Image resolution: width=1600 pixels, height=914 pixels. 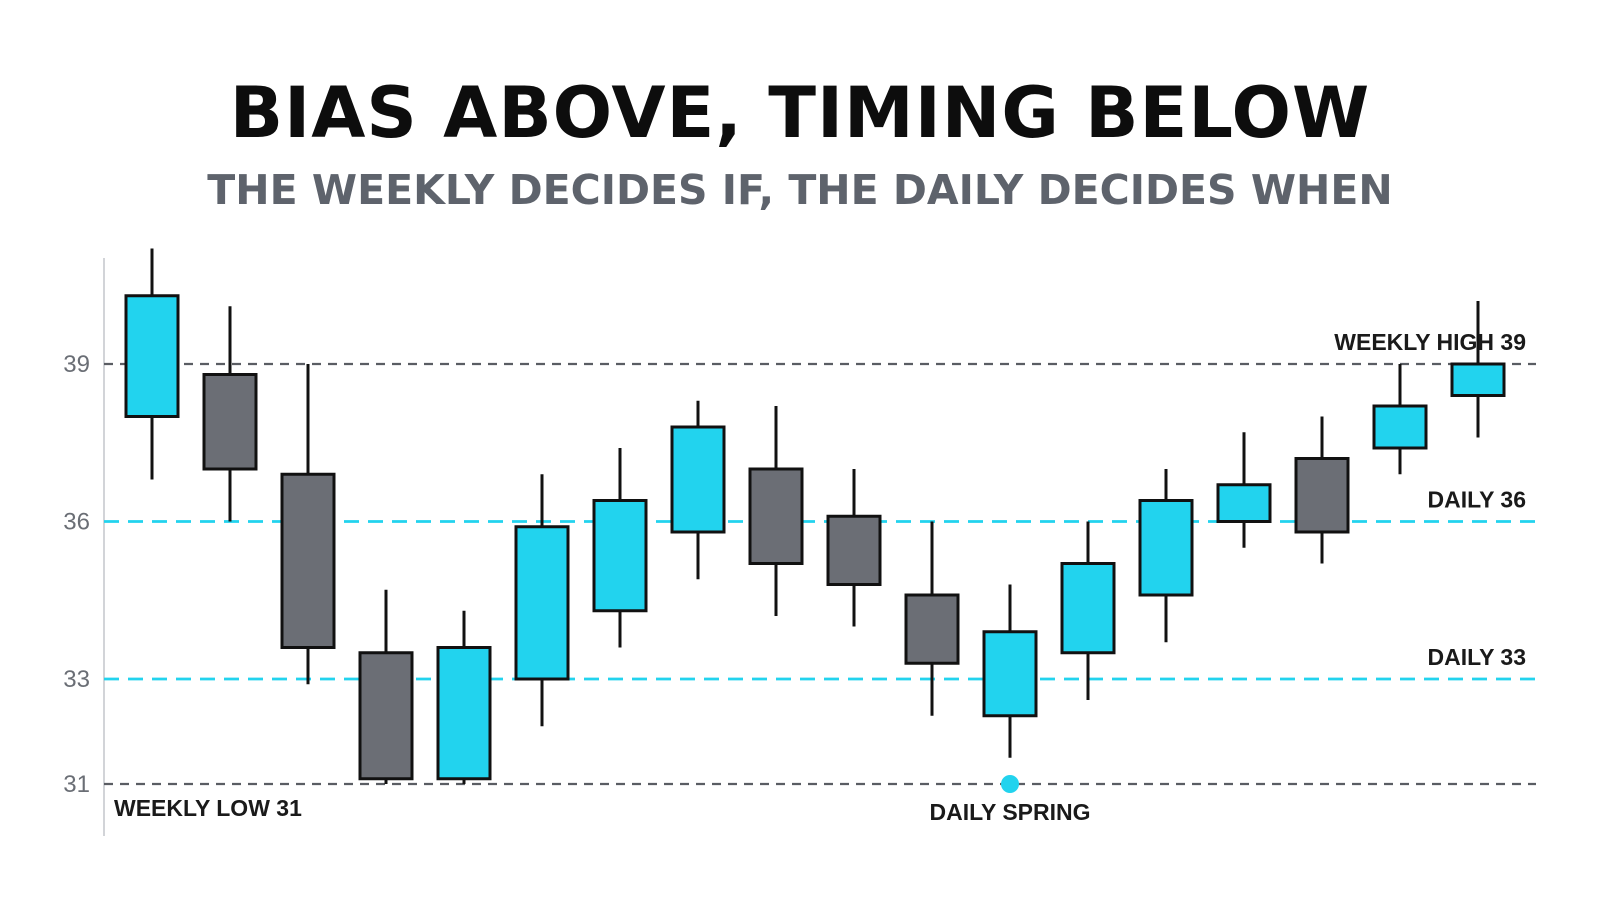 I want to click on chart-title: BIAS ABOVE, TIMING BELOW, so click(x=800, y=113).